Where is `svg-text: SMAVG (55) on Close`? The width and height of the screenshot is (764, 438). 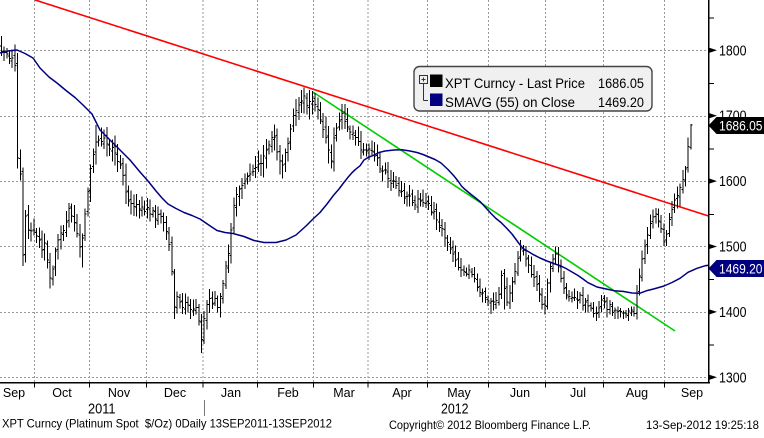
svg-text: SMAVG (55) on Close is located at coordinates (510, 102).